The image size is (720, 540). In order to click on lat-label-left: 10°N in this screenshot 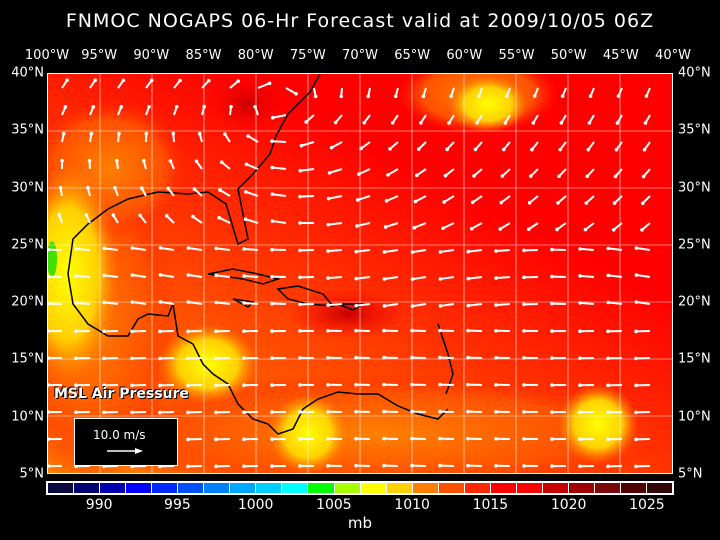, I will do `click(27, 417)`.